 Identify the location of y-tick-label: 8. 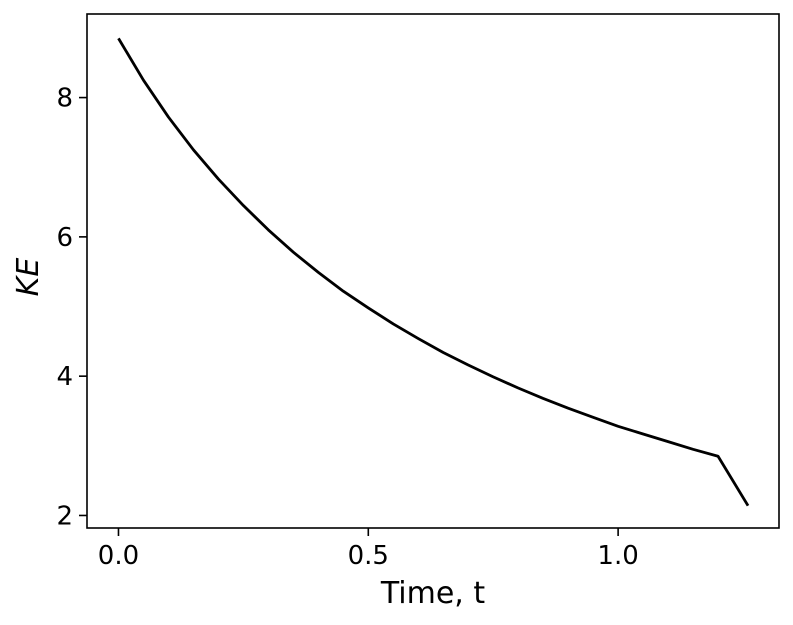
(64, 99).